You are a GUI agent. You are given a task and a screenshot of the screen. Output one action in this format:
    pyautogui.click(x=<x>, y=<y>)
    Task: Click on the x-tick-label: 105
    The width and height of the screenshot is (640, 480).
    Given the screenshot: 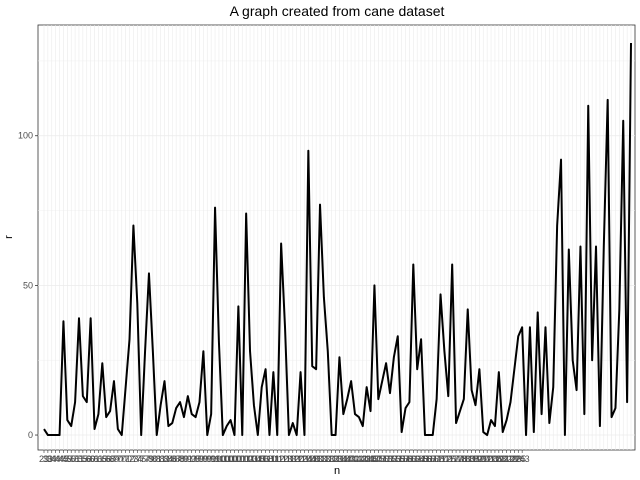 What is the action you would take?
    pyautogui.click(x=257, y=459)
    